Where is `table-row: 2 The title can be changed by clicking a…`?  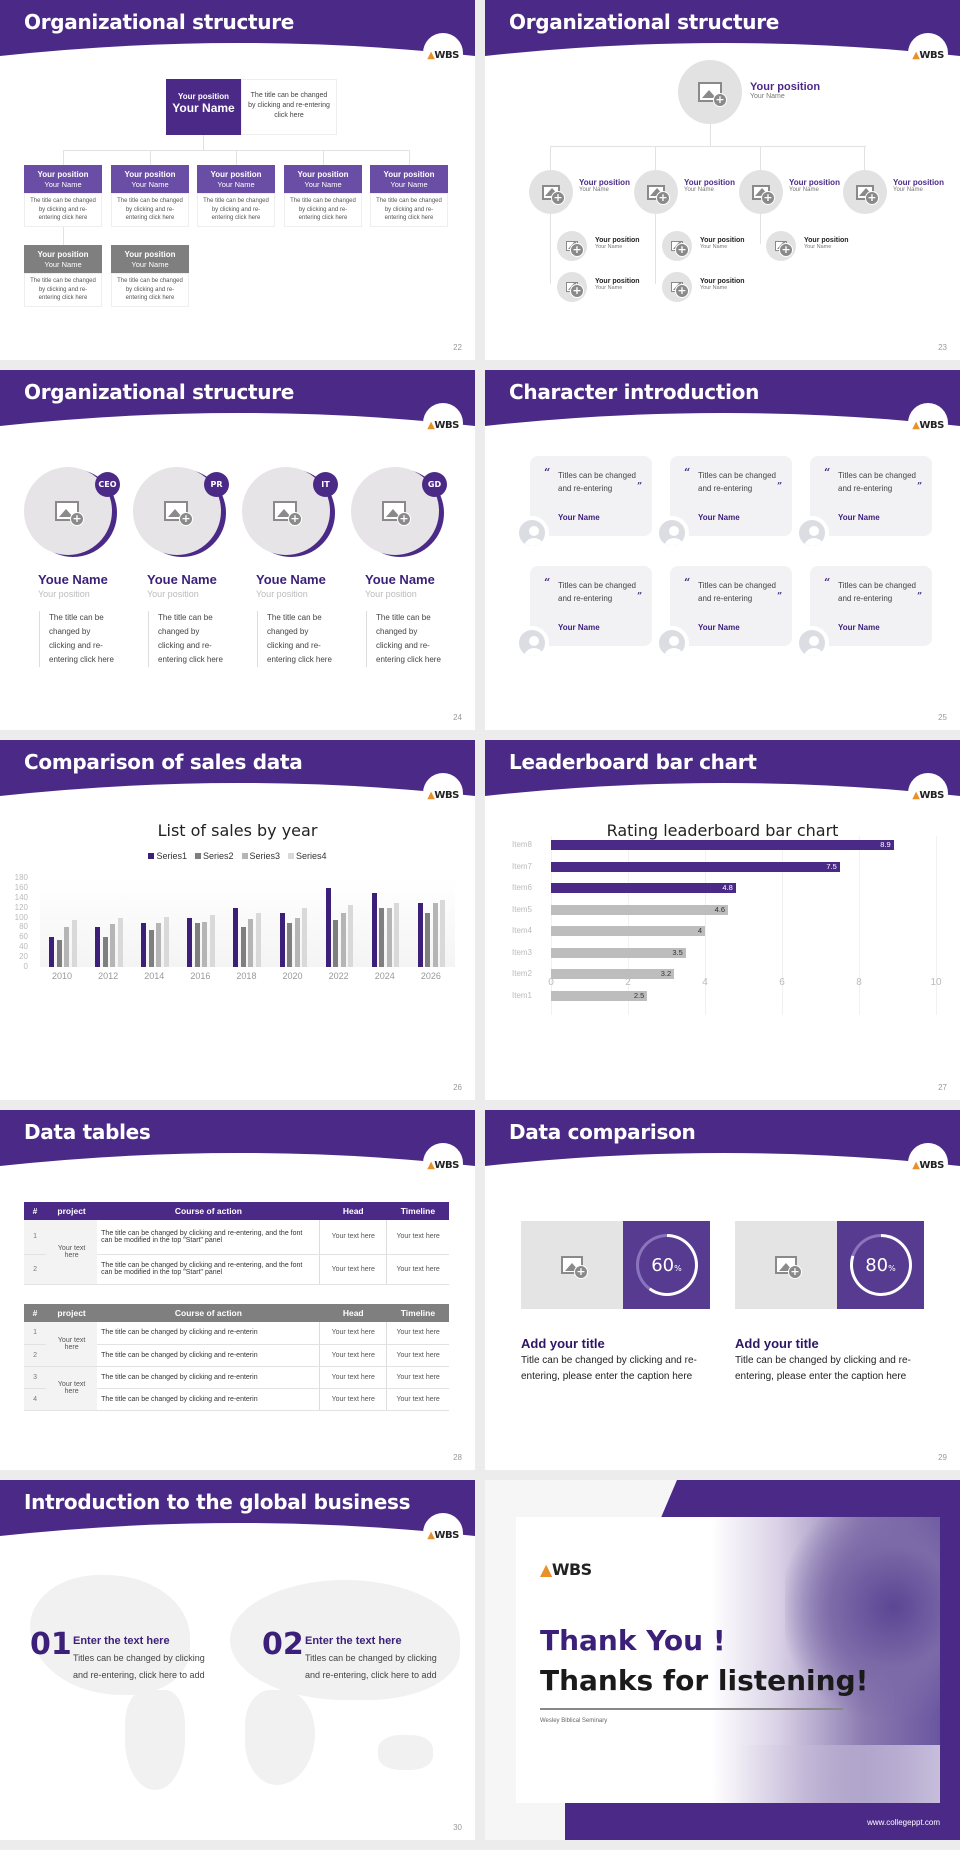
table-row: 2 The title can be changed by clicking a… is located at coordinates (236, 1269).